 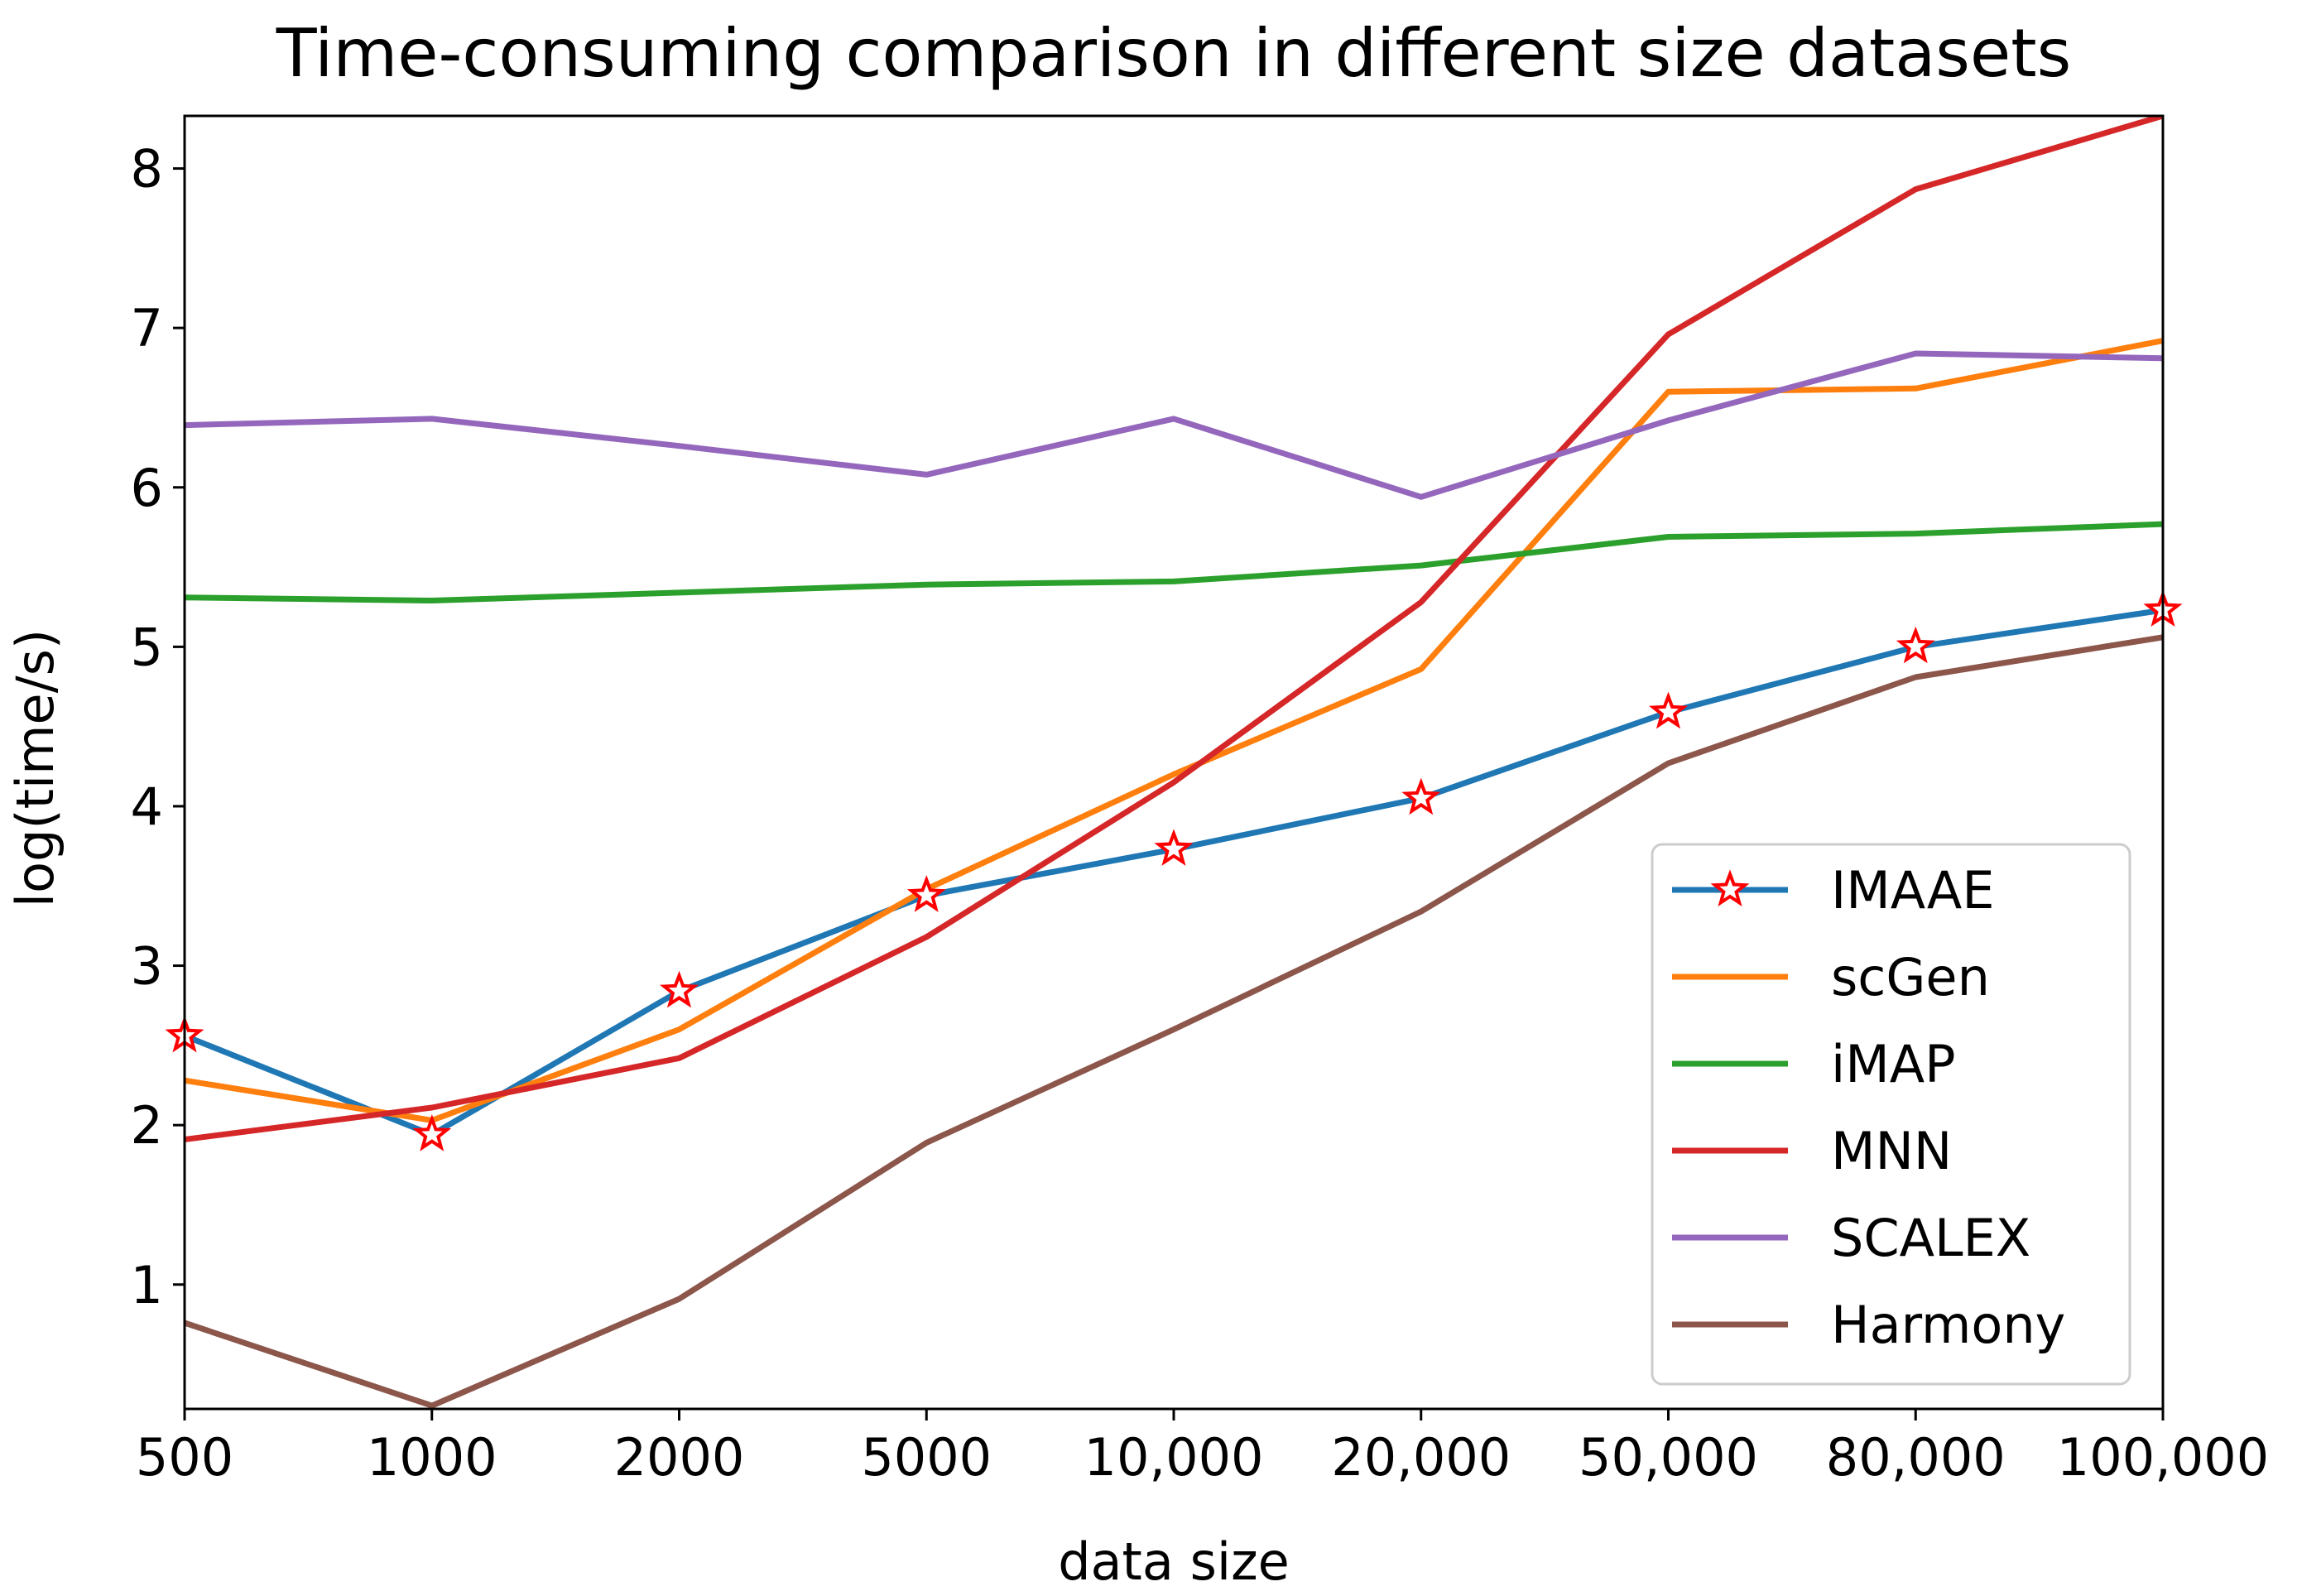 What do you see at coordinates (1948, 1325) in the screenshot?
I see `legend-label-harmony: Harmony` at bounding box center [1948, 1325].